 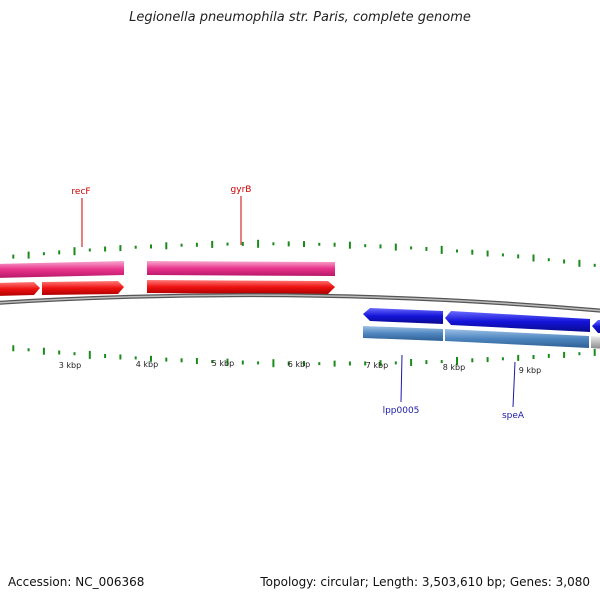 What do you see at coordinates (241, 190) in the screenshot?
I see `gene-label-gyrb: gyrB` at bounding box center [241, 190].